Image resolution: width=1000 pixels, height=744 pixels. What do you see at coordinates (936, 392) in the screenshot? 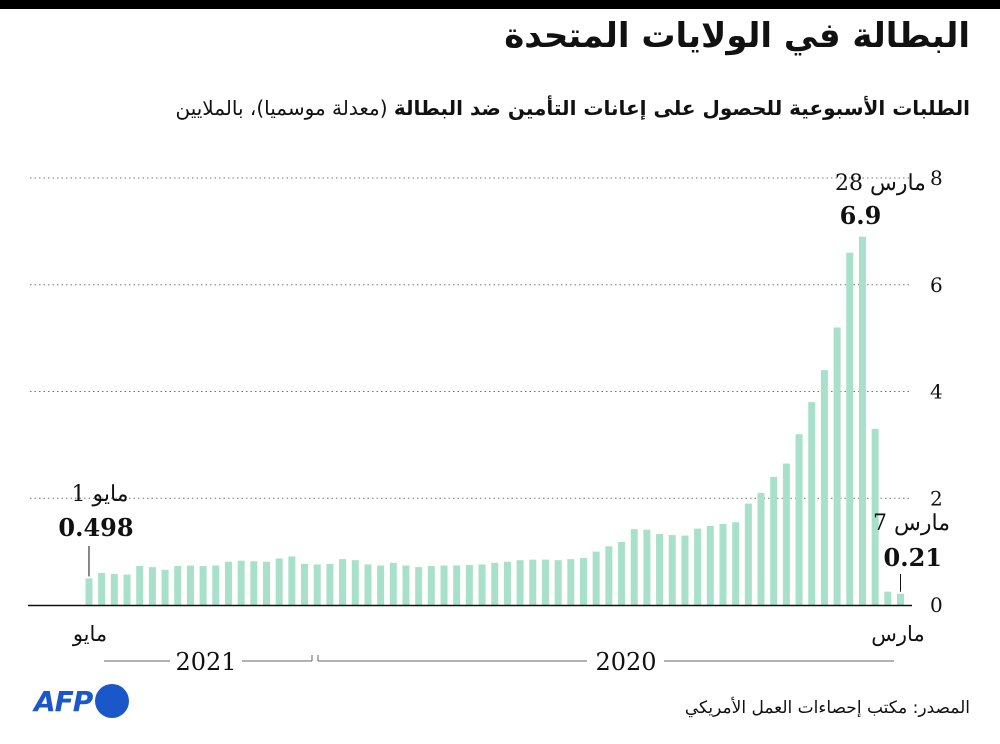
I see `y-tick-label: 4` at bounding box center [936, 392].